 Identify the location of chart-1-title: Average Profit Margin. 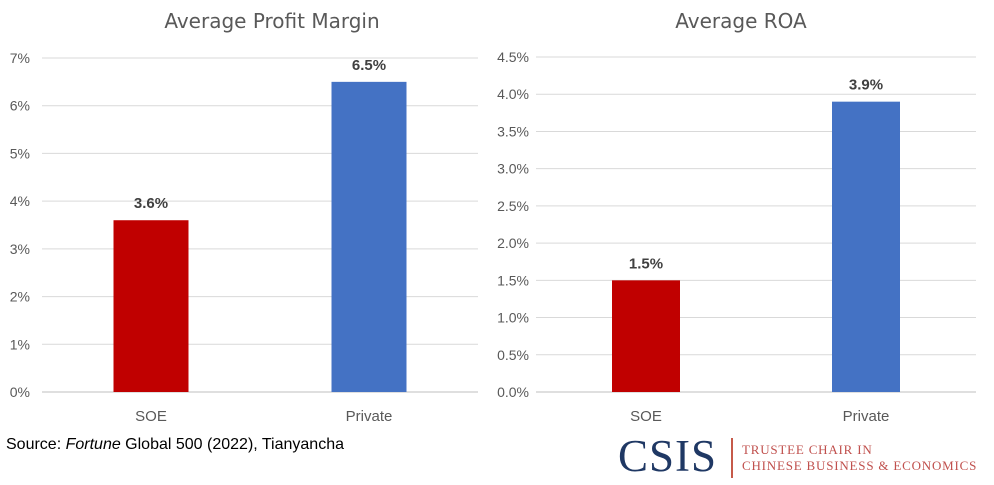
(271, 21).